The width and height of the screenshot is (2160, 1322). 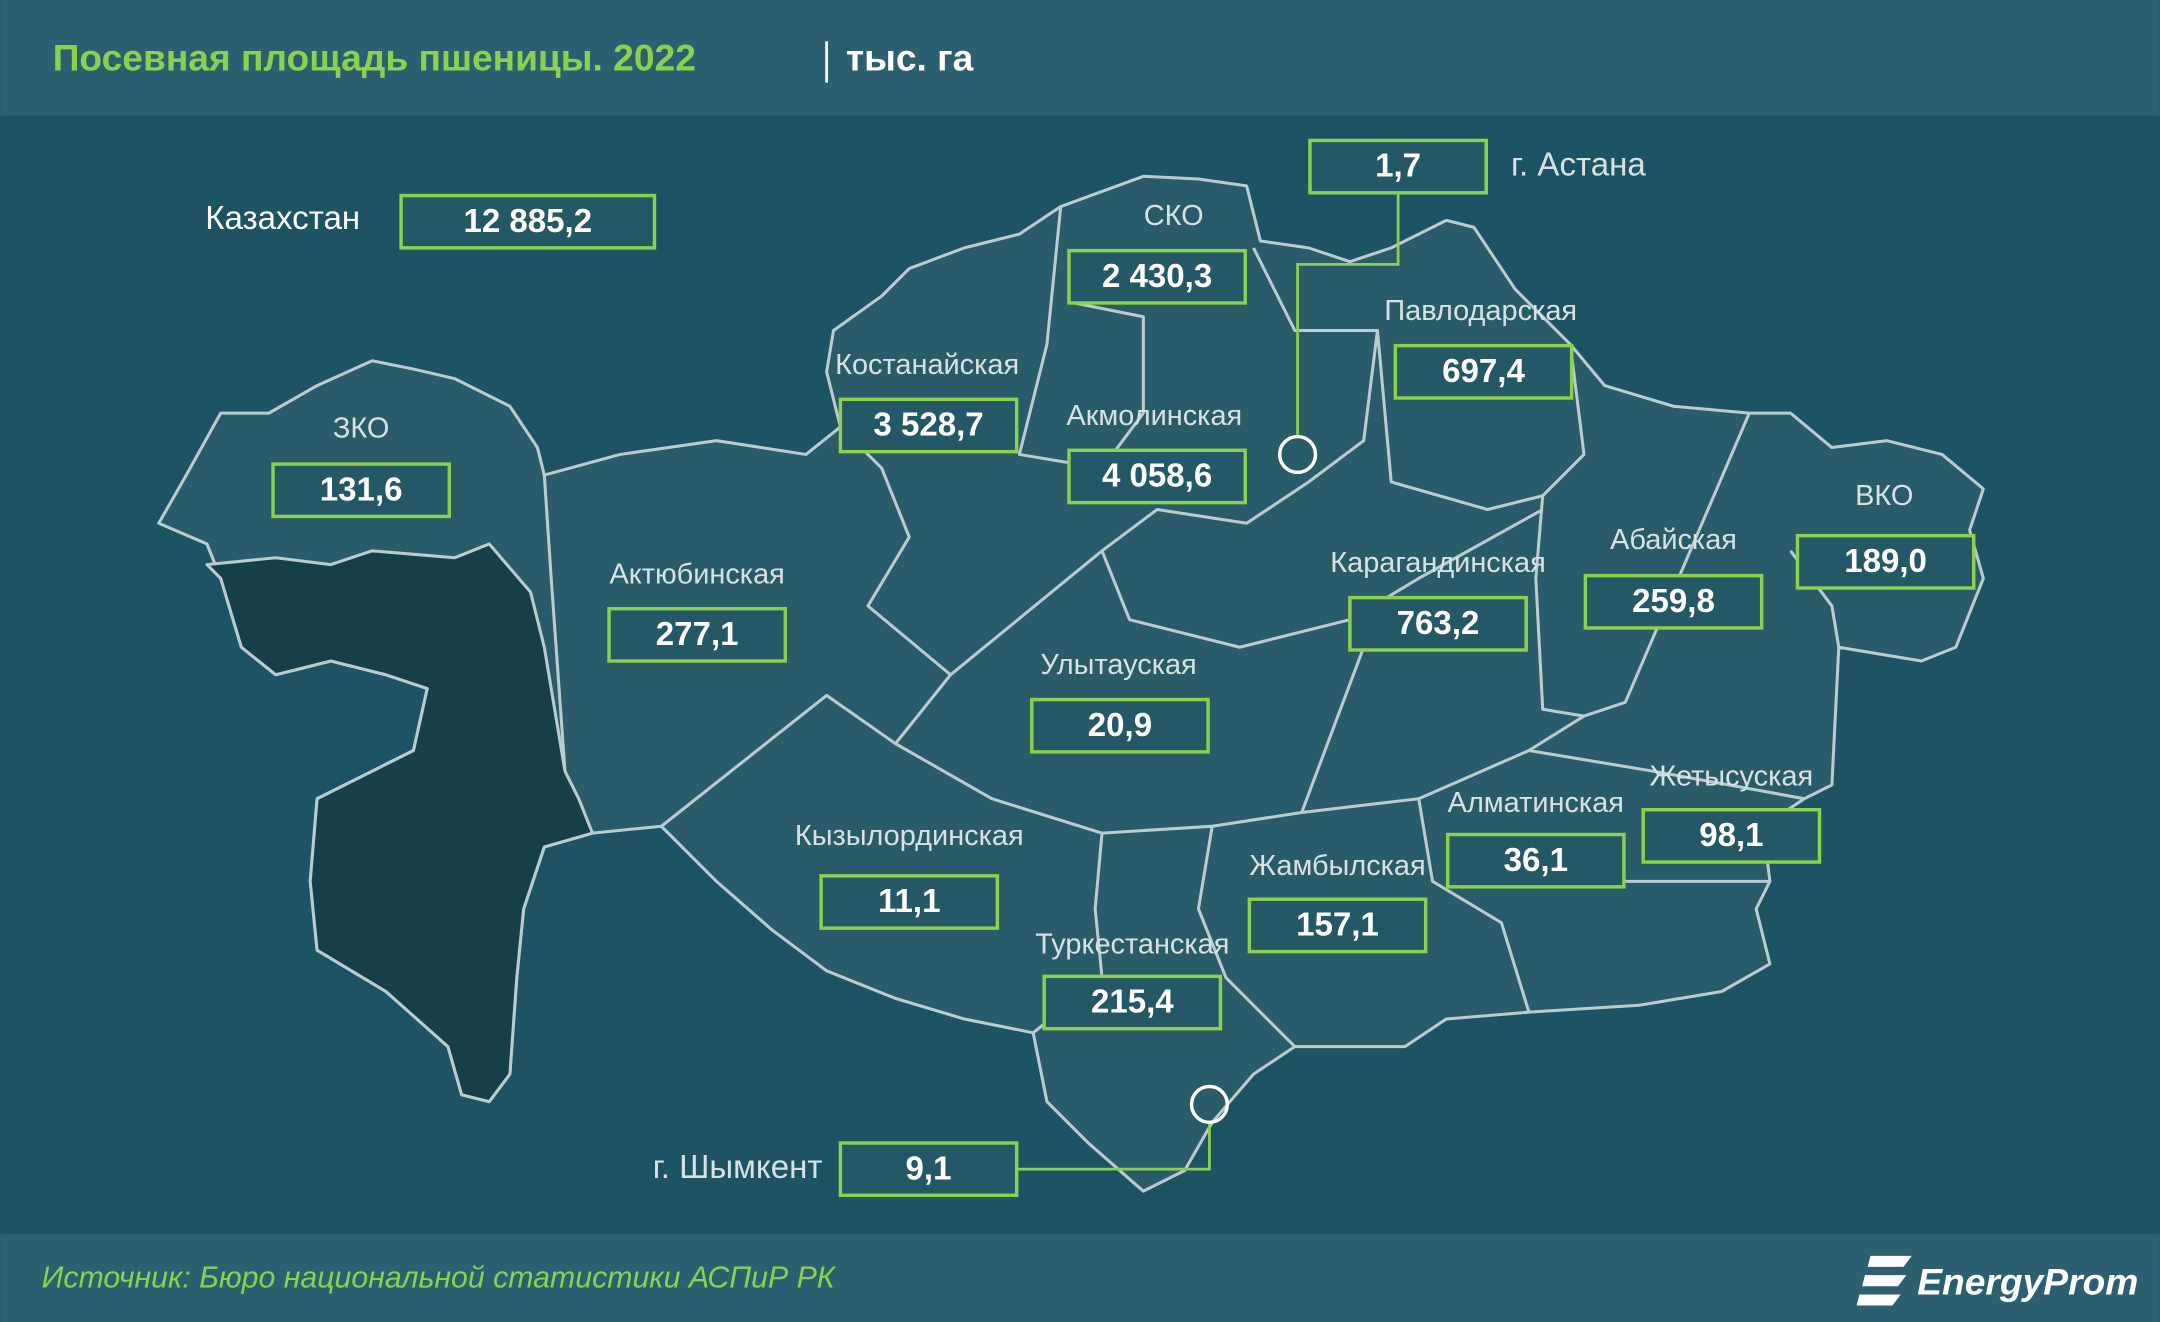 I want to click on value-label: 277,1, so click(x=697, y=634).